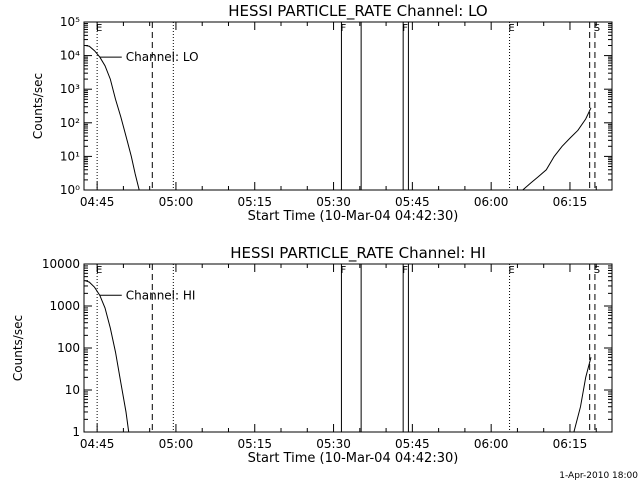 The height and width of the screenshot is (482, 640). What do you see at coordinates (161, 295) in the screenshot?
I see `series-label: Channel: HI` at bounding box center [161, 295].